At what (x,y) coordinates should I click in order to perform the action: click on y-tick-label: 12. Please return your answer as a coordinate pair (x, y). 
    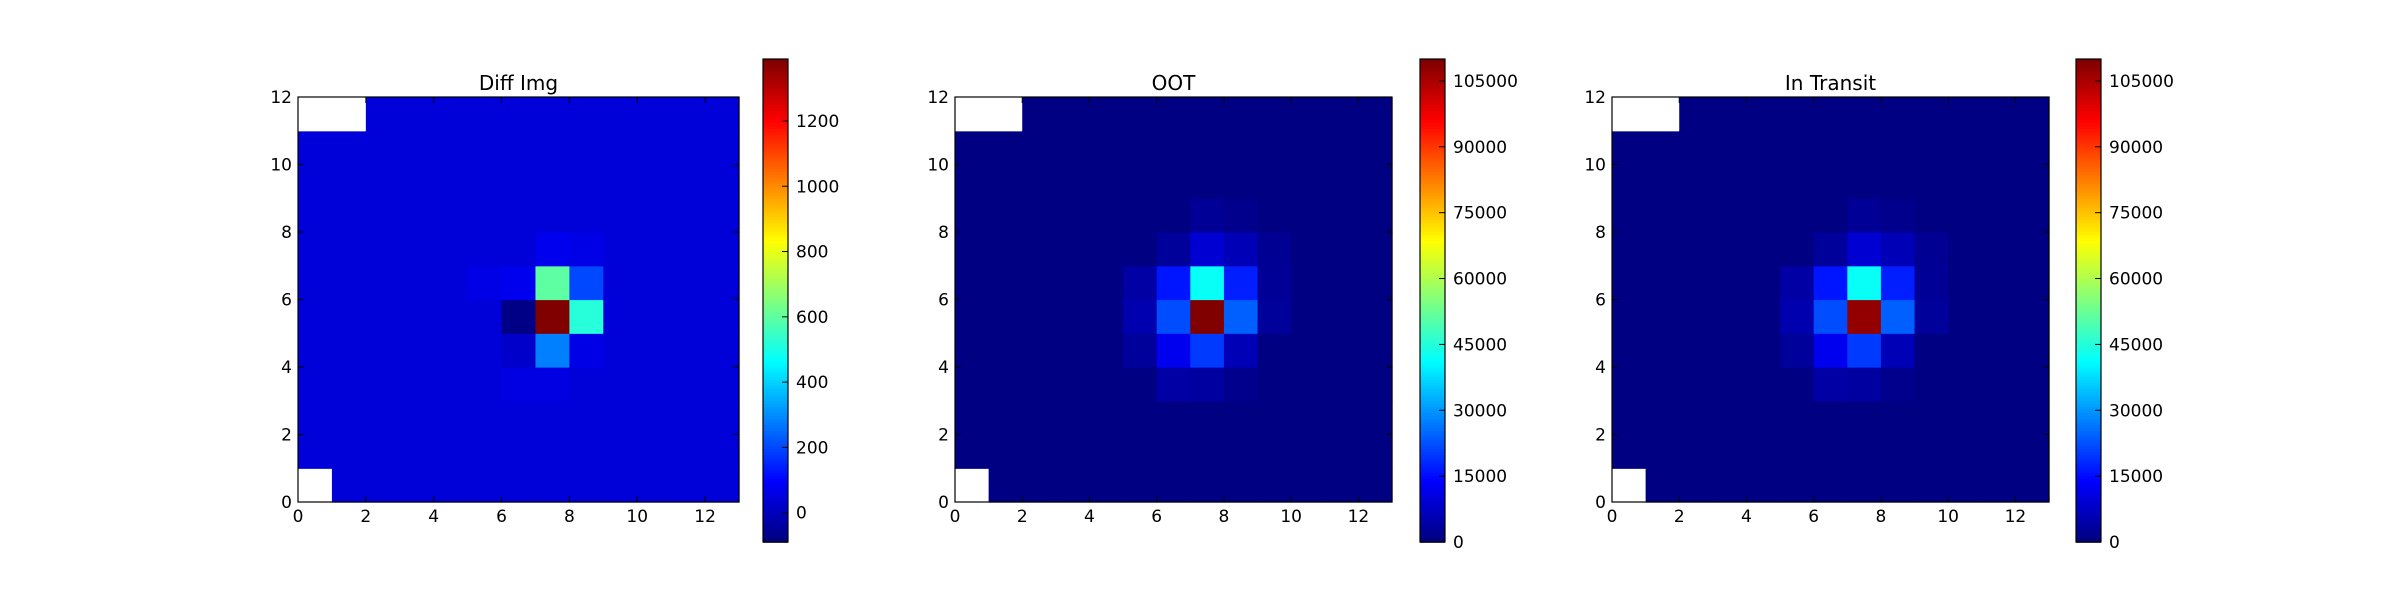
    Looking at the image, I should click on (281, 98).